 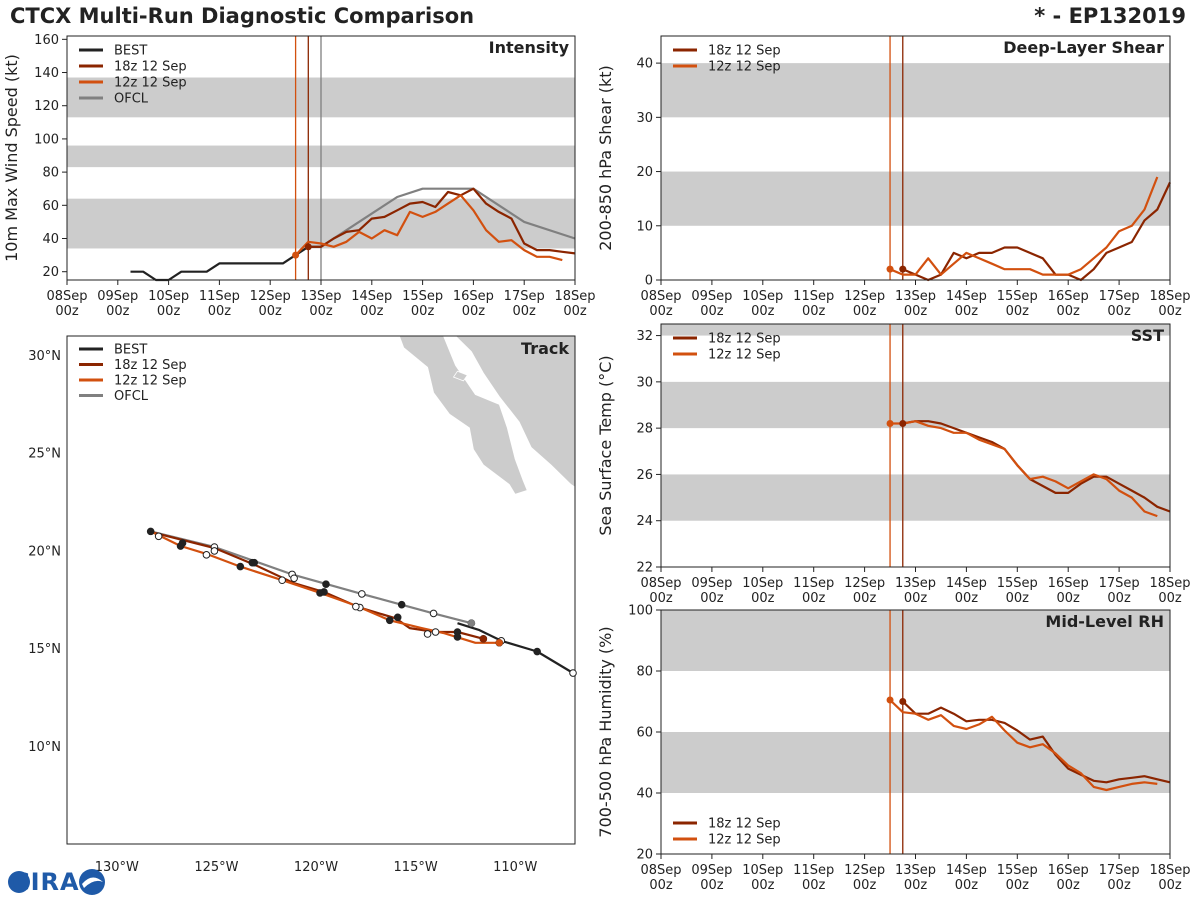 What do you see at coordinates (460, 376) in the screenshot?
I see `island-land` at bounding box center [460, 376].